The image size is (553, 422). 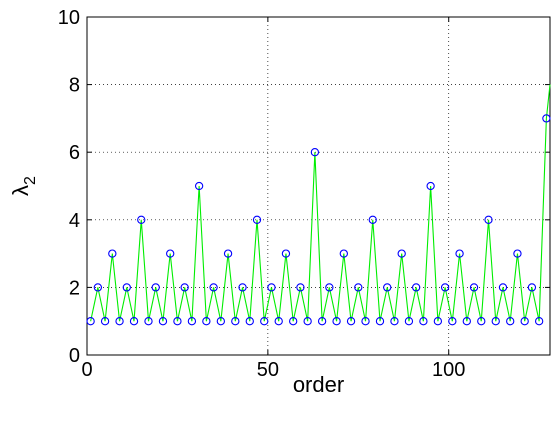 What do you see at coordinates (86, 370) in the screenshot?
I see `x-tick-label: 0` at bounding box center [86, 370].